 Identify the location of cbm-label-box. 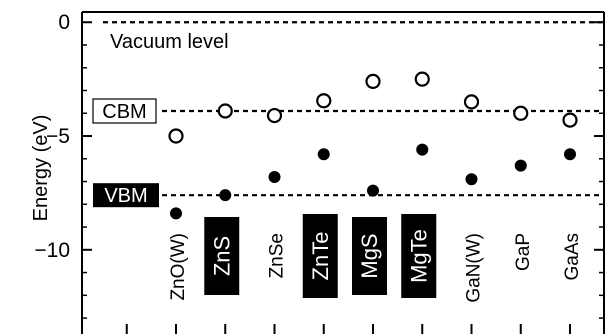
(124, 111).